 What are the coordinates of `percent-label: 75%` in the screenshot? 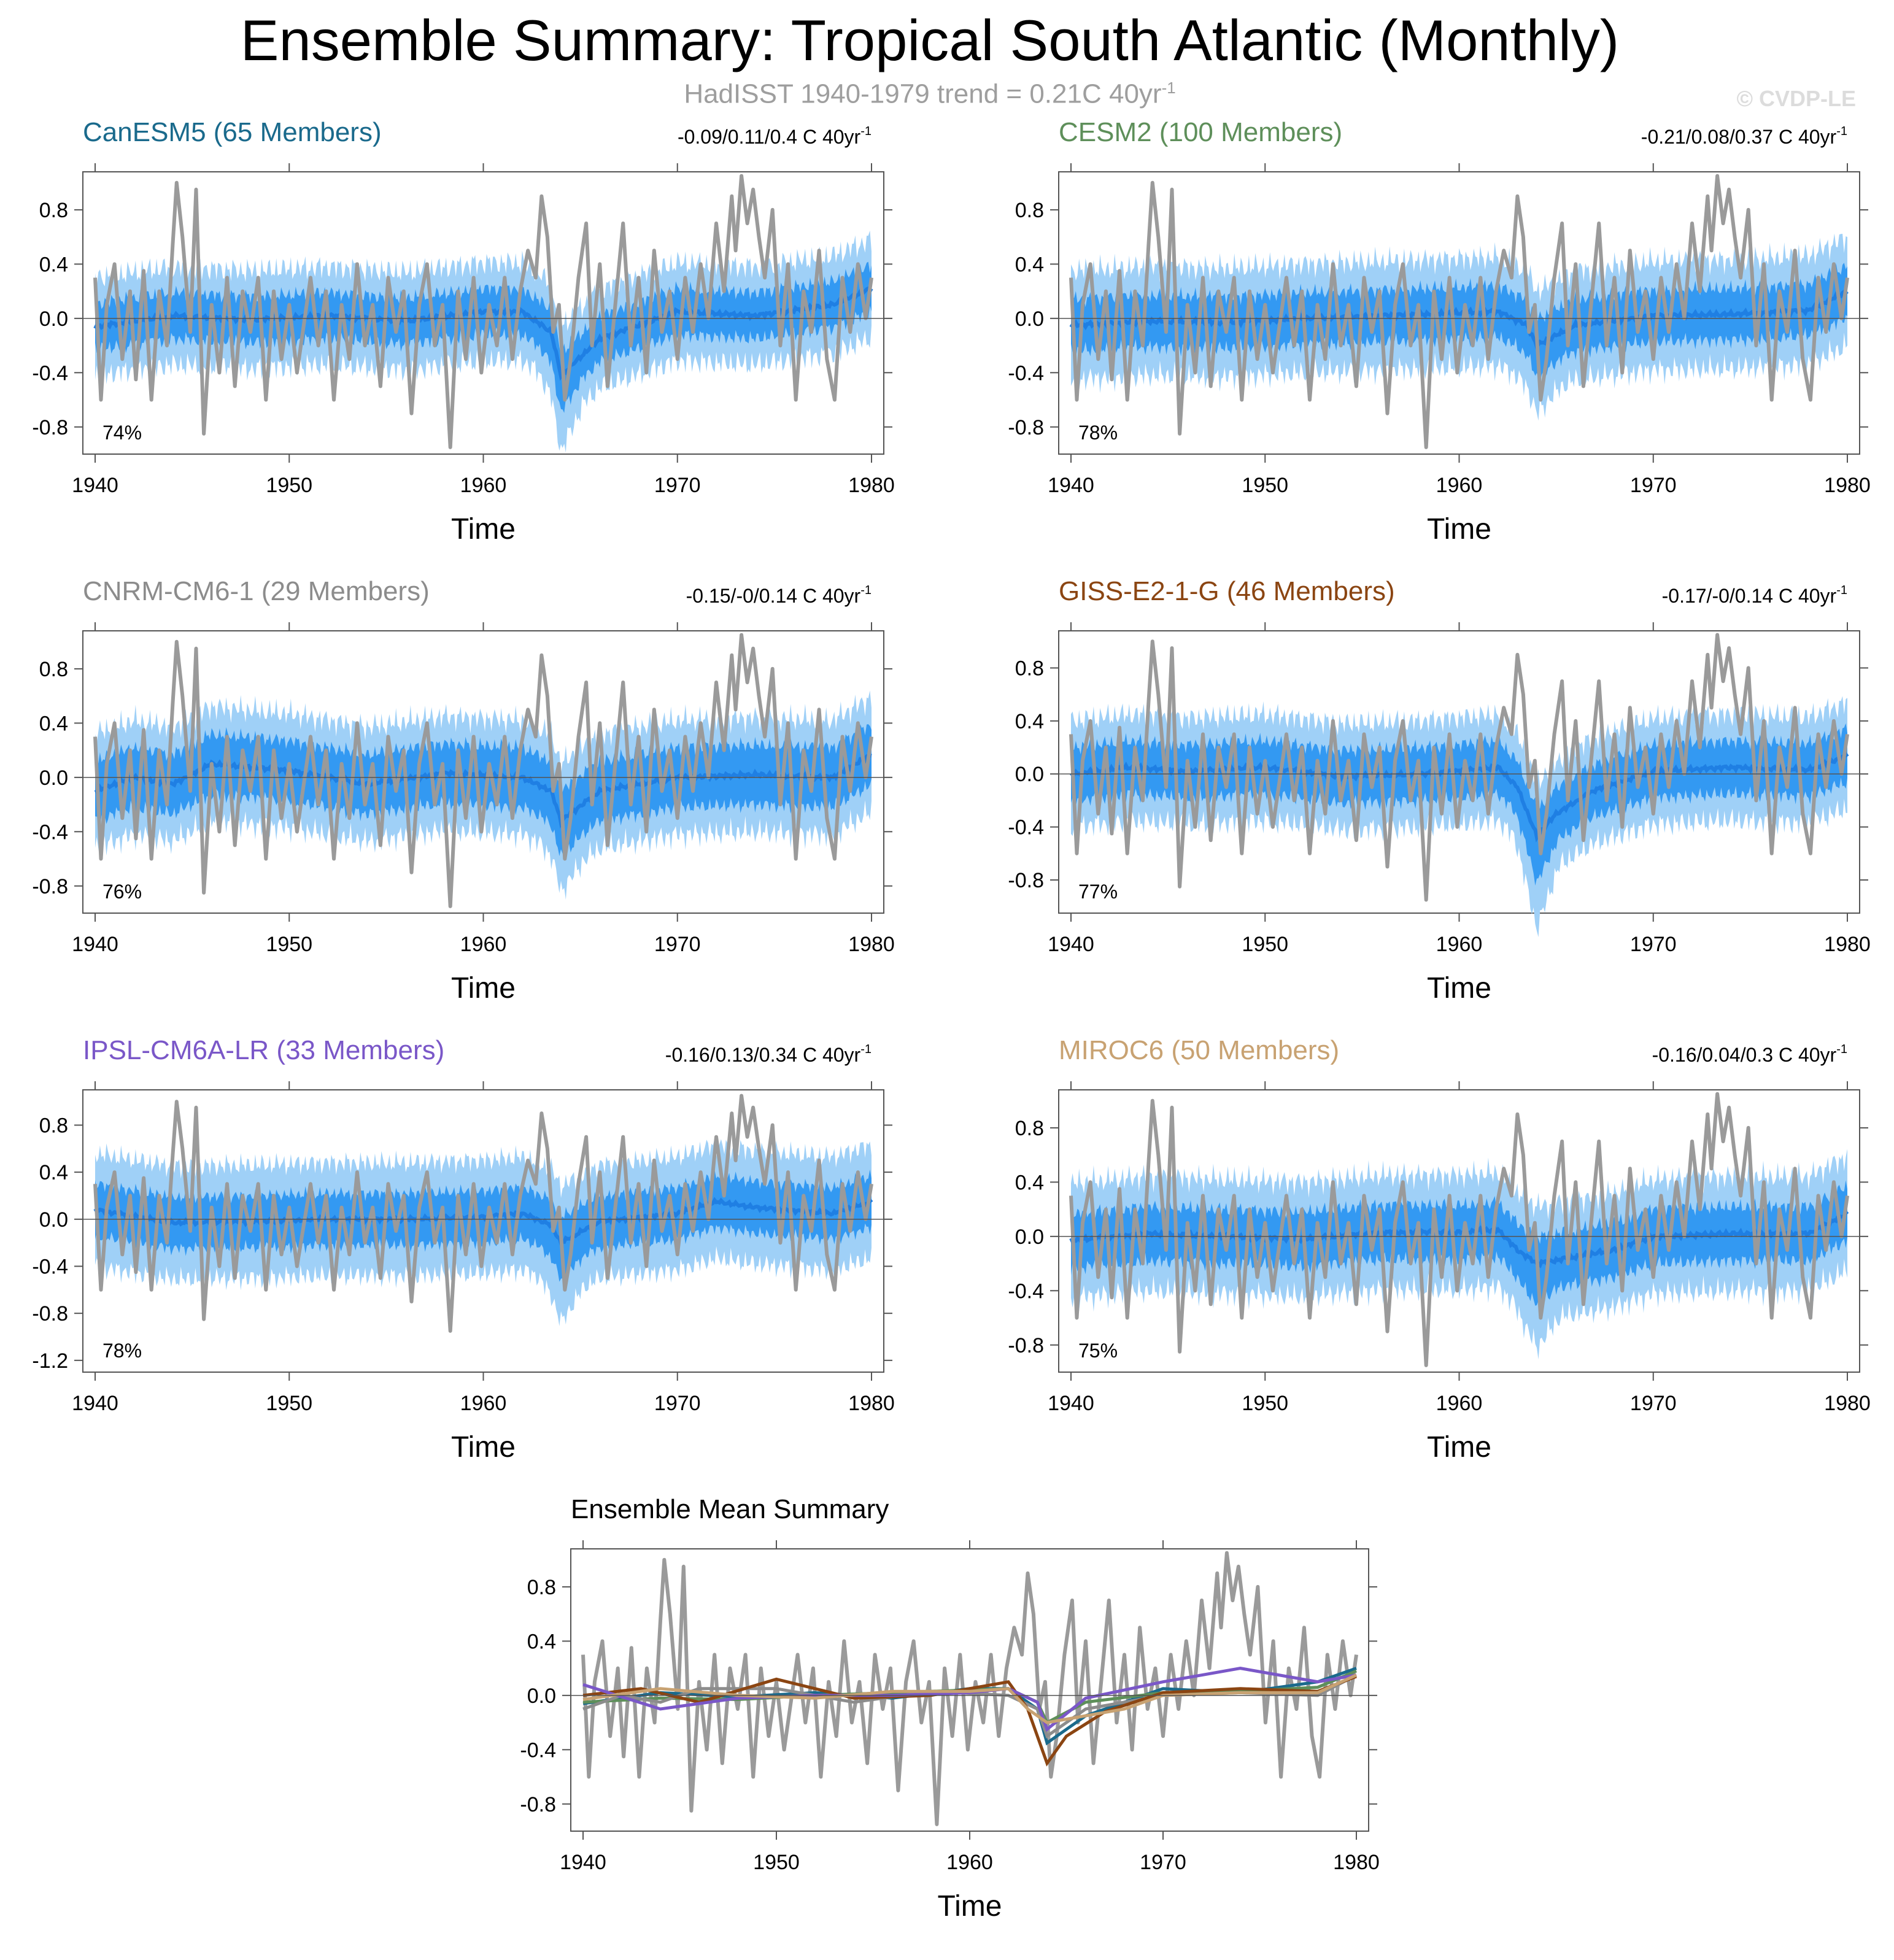 It's located at (1098, 1351).